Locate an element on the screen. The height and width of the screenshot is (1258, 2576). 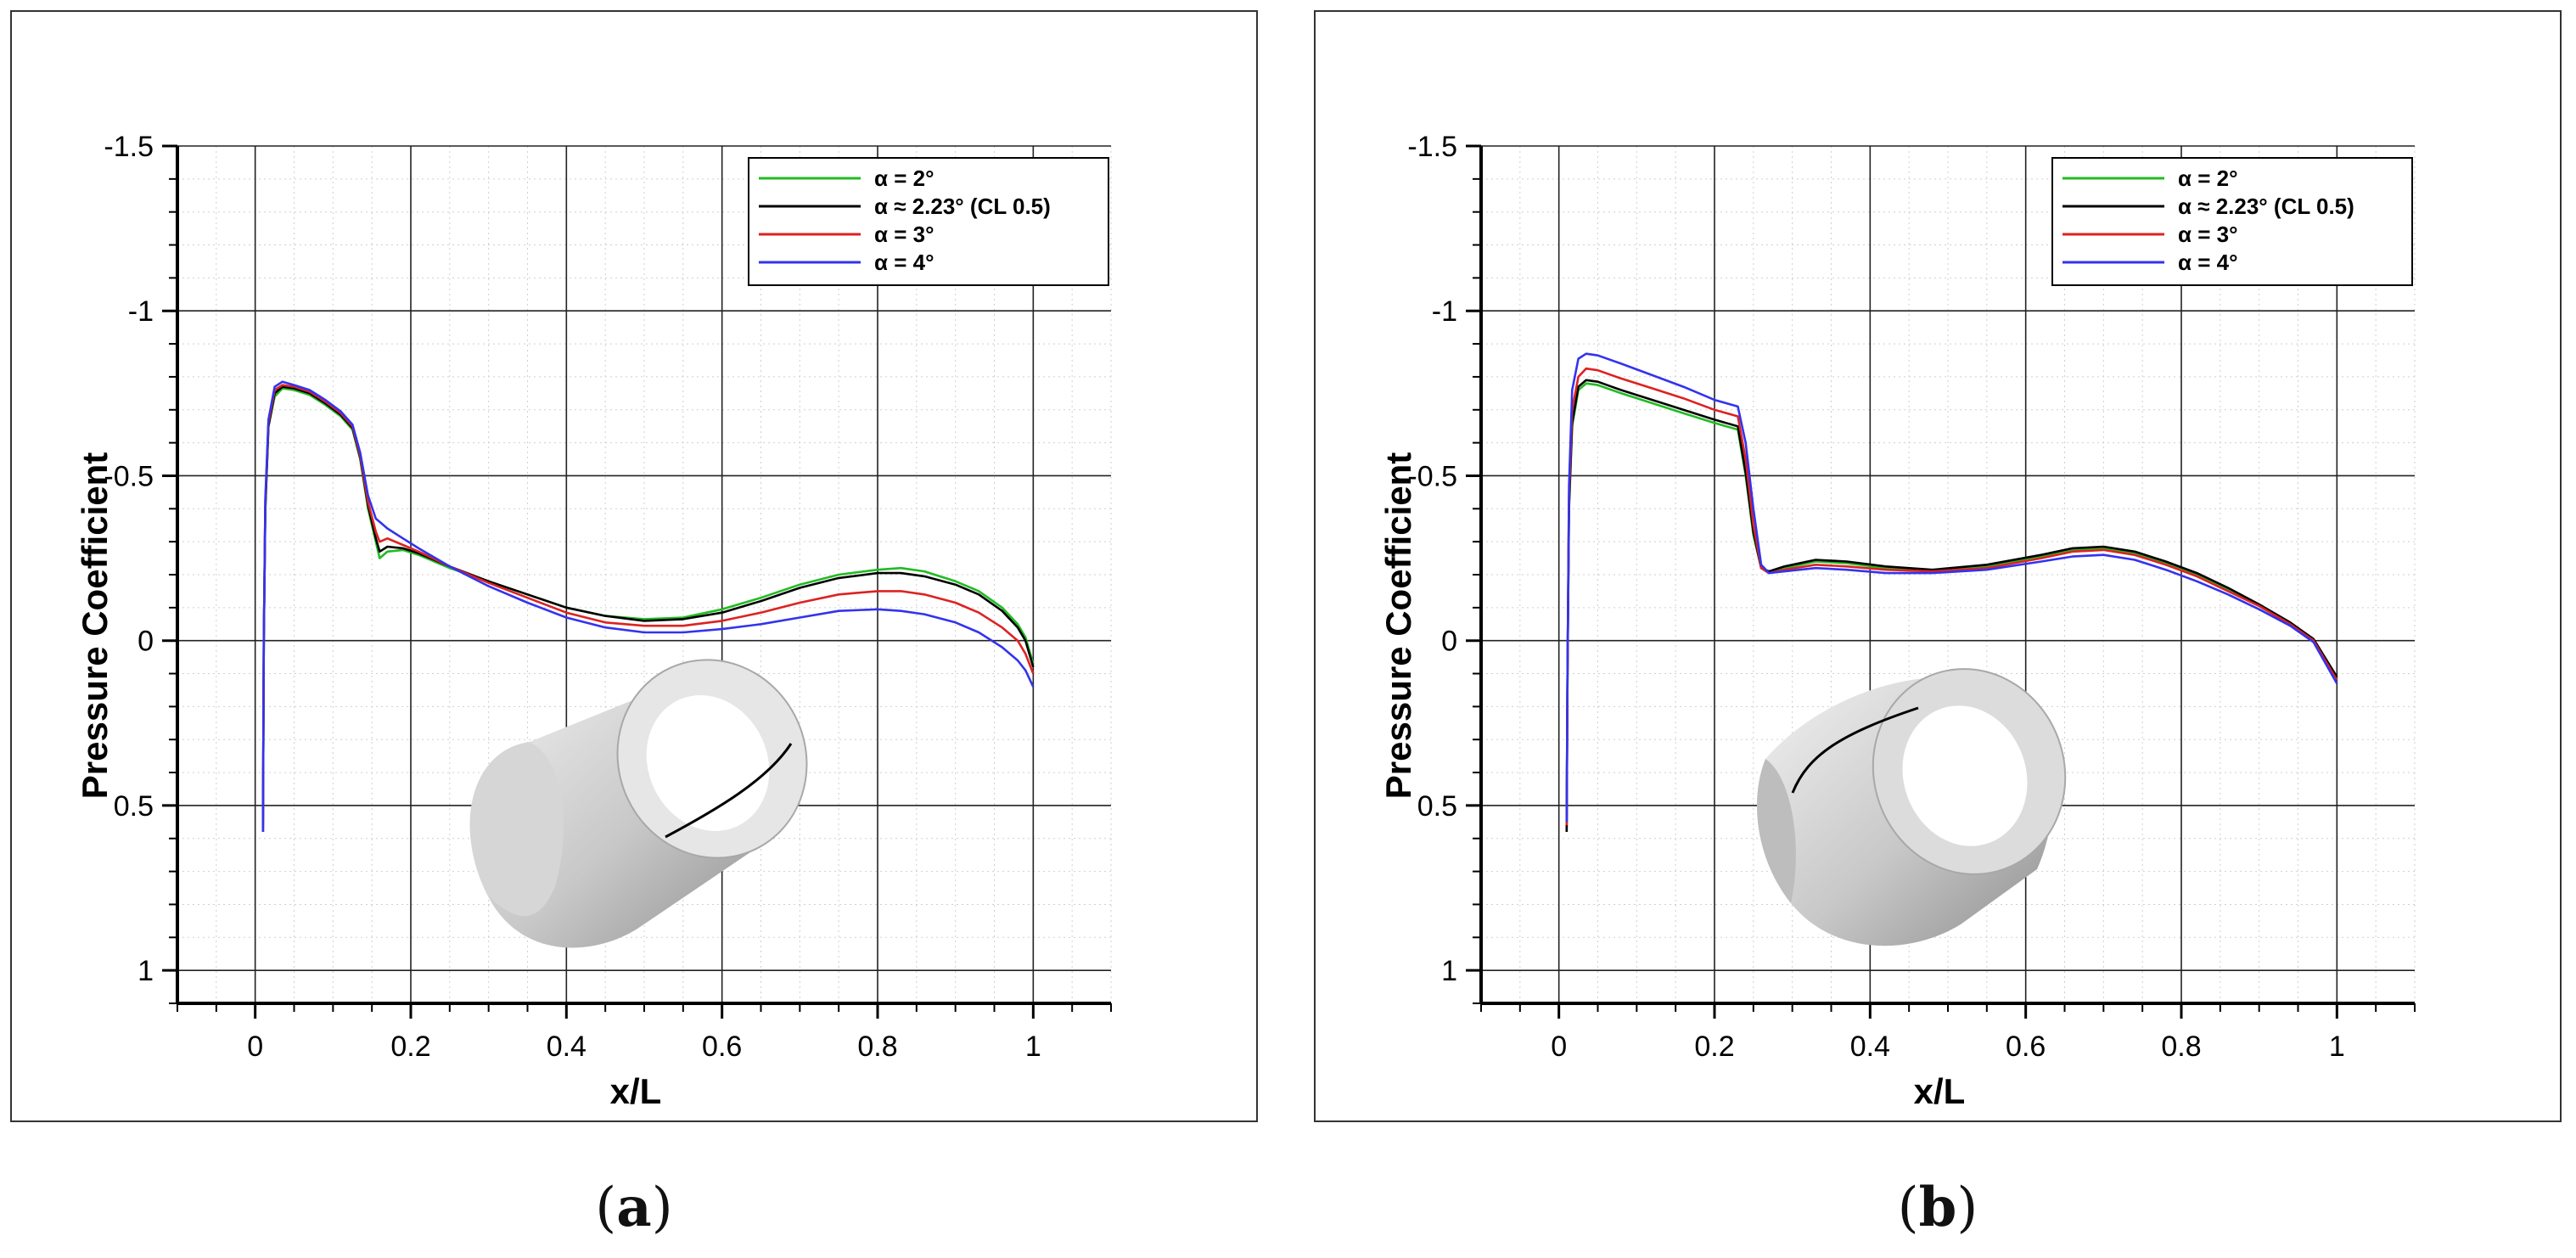
caption-b: (b) is located at coordinates (1938, 1207).